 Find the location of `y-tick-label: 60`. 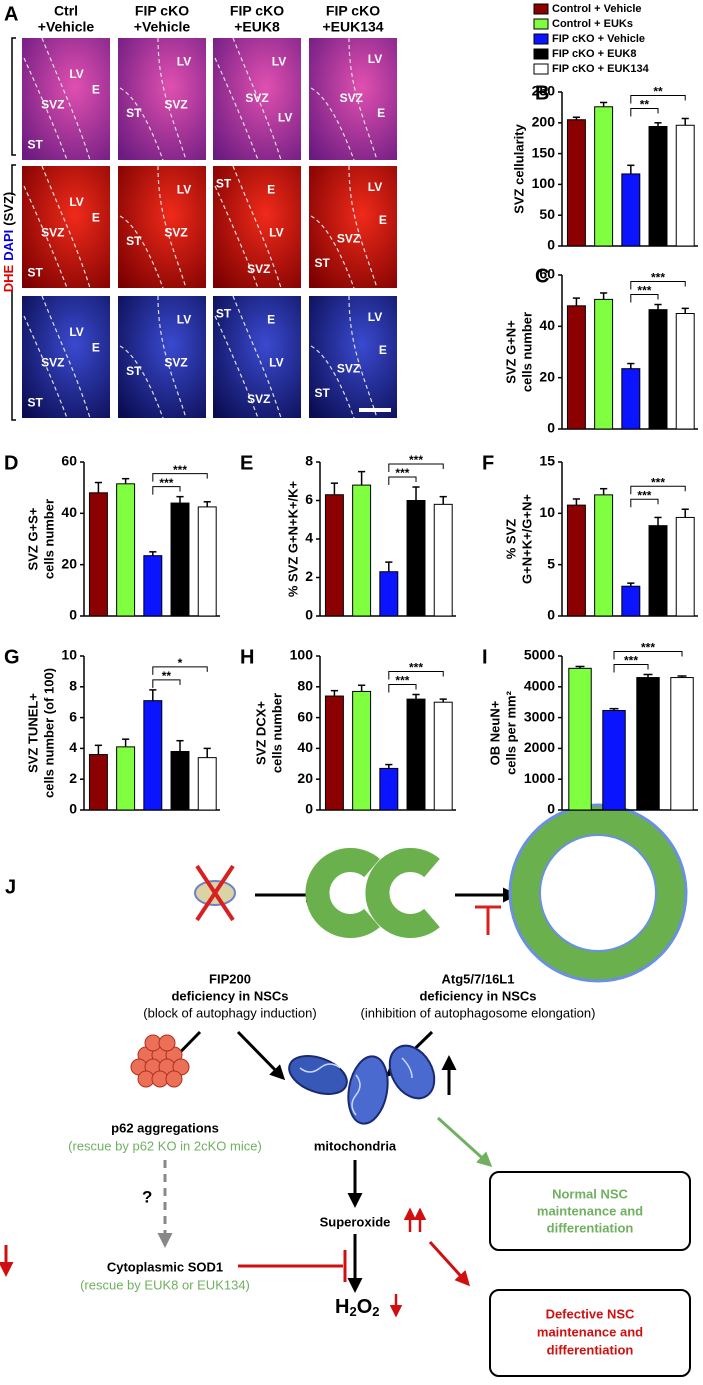

y-tick-label: 60 is located at coordinates (547, 274).